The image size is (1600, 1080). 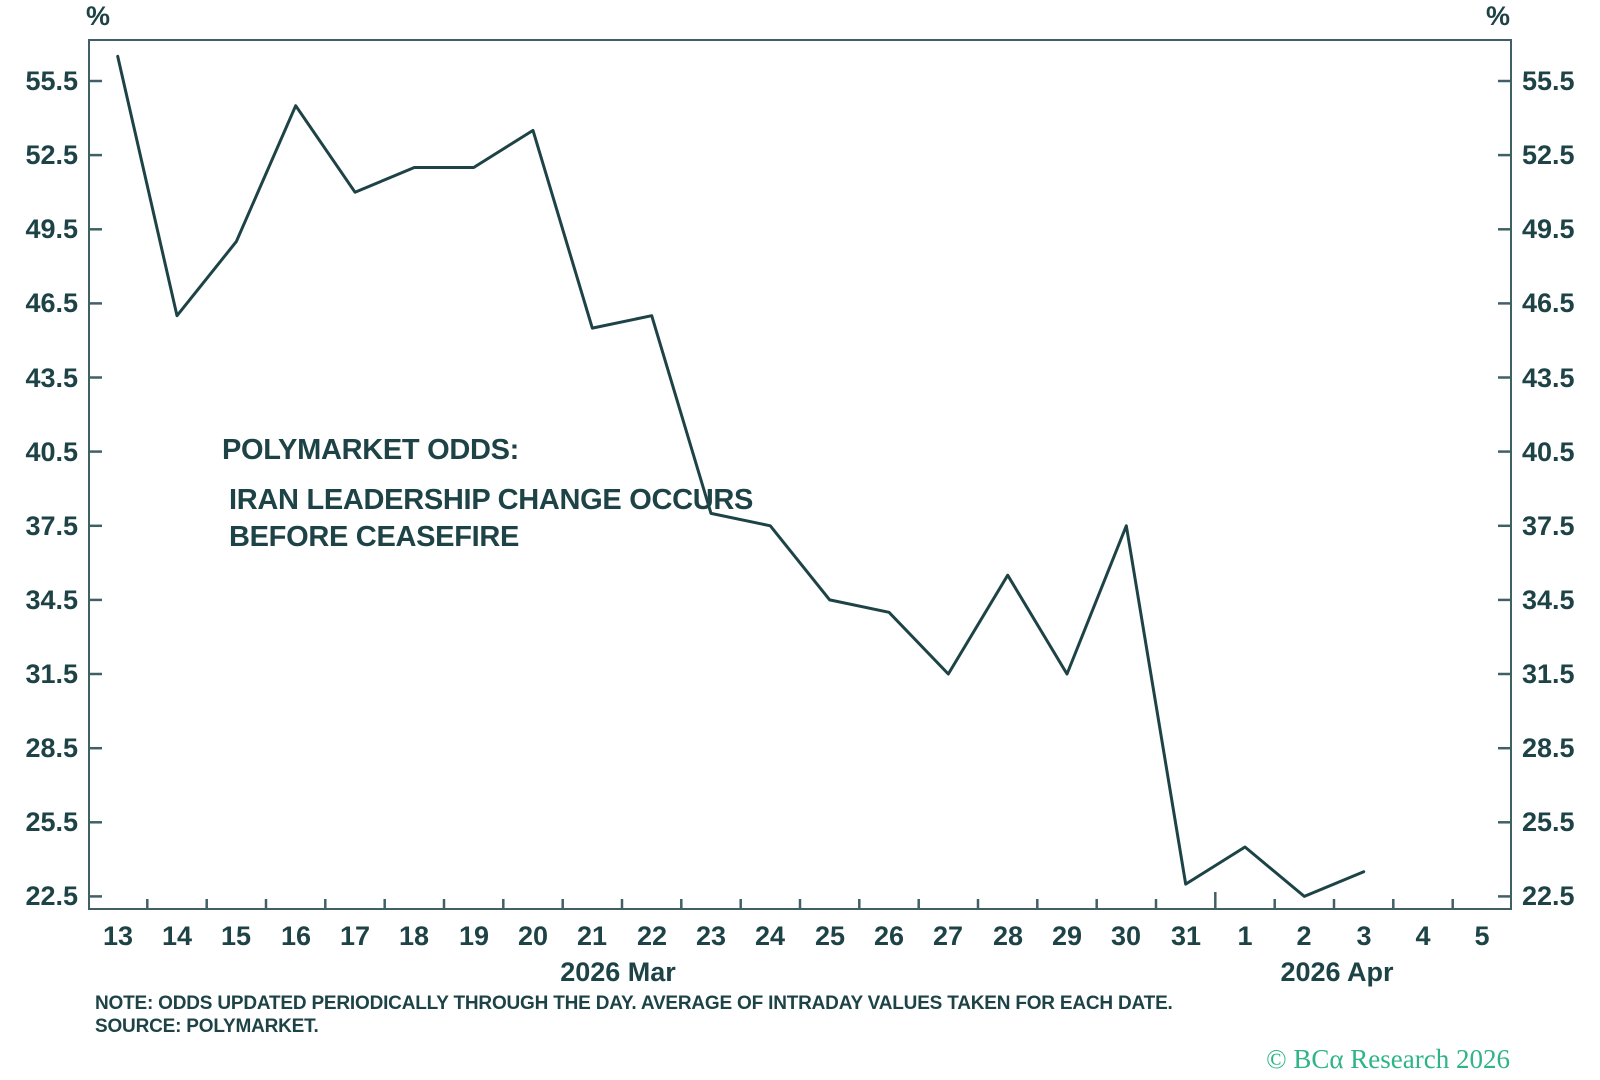 What do you see at coordinates (592, 936) in the screenshot?
I see `x-axis-date-label: 21` at bounding box center [592, 936].